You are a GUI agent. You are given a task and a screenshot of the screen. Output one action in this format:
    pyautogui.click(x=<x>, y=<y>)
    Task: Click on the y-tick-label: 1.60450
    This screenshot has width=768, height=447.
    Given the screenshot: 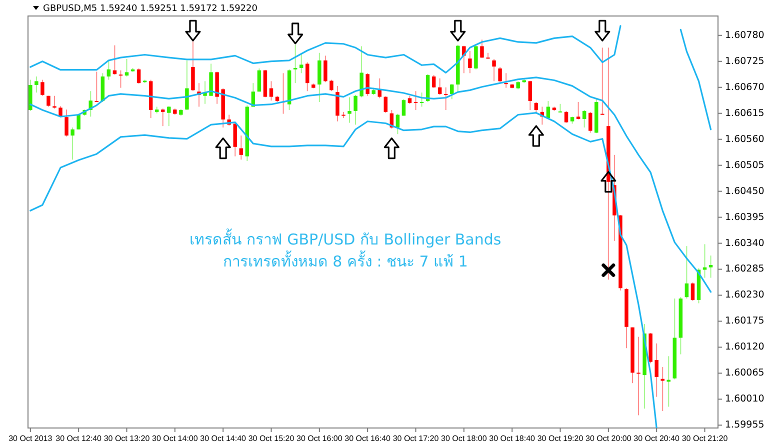 What is the action you would take?
    pyautogui.click(x=744, y=191)
    